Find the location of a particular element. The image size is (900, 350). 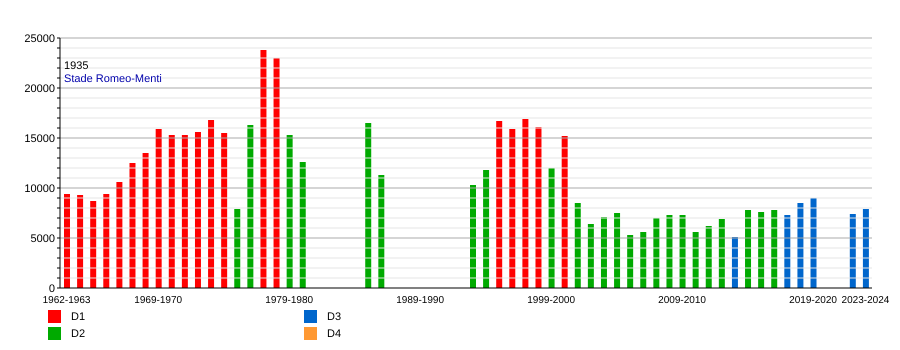

legend-label: D1 is located at coordinates (78, 316).